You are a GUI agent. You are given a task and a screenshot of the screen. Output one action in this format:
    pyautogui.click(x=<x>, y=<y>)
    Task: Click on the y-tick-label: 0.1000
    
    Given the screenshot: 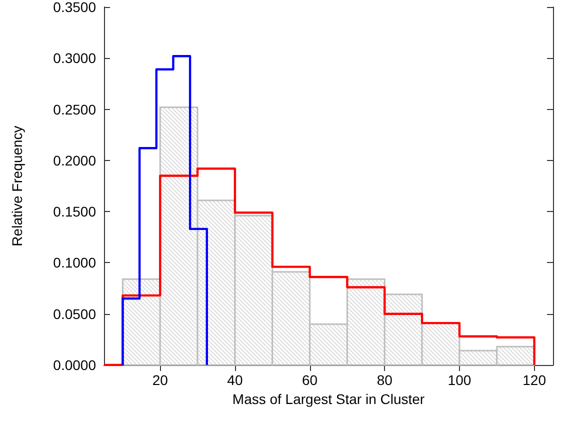 What is the action you would take?
    pyautogui.click(x=74, y=262)
    